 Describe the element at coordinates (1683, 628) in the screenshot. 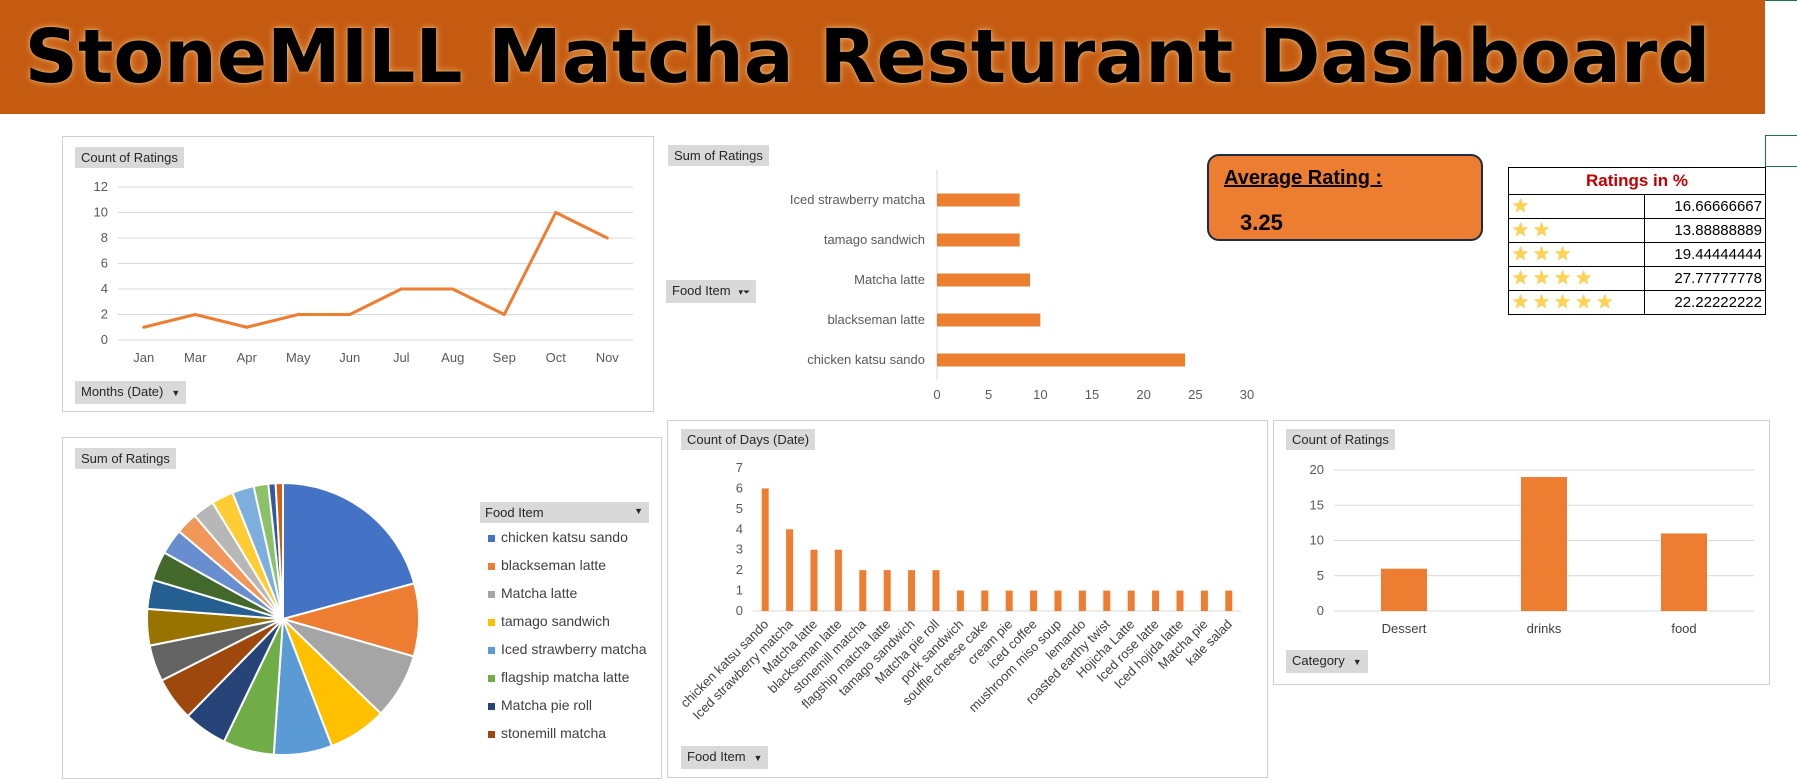

I see `category-label: food` at that location.